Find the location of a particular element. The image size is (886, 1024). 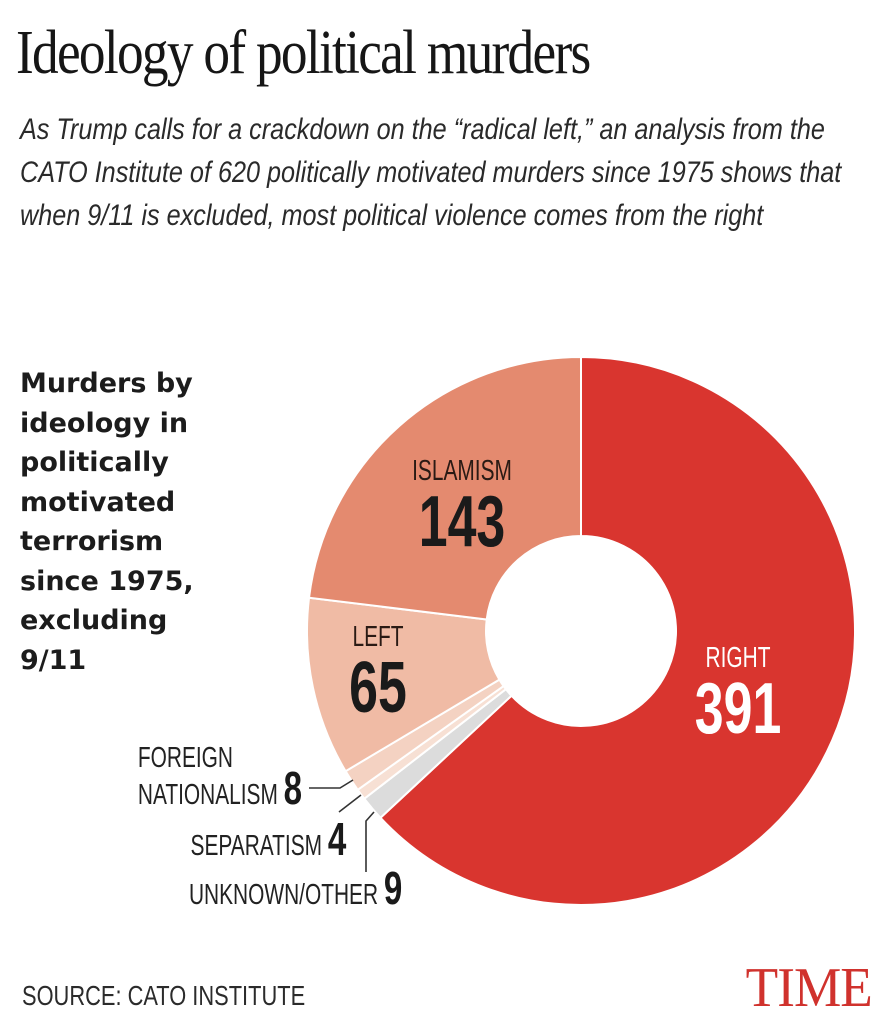

label-unknown-other-category: UNKNOWN/OTHER is located at coordinates (283, 895).